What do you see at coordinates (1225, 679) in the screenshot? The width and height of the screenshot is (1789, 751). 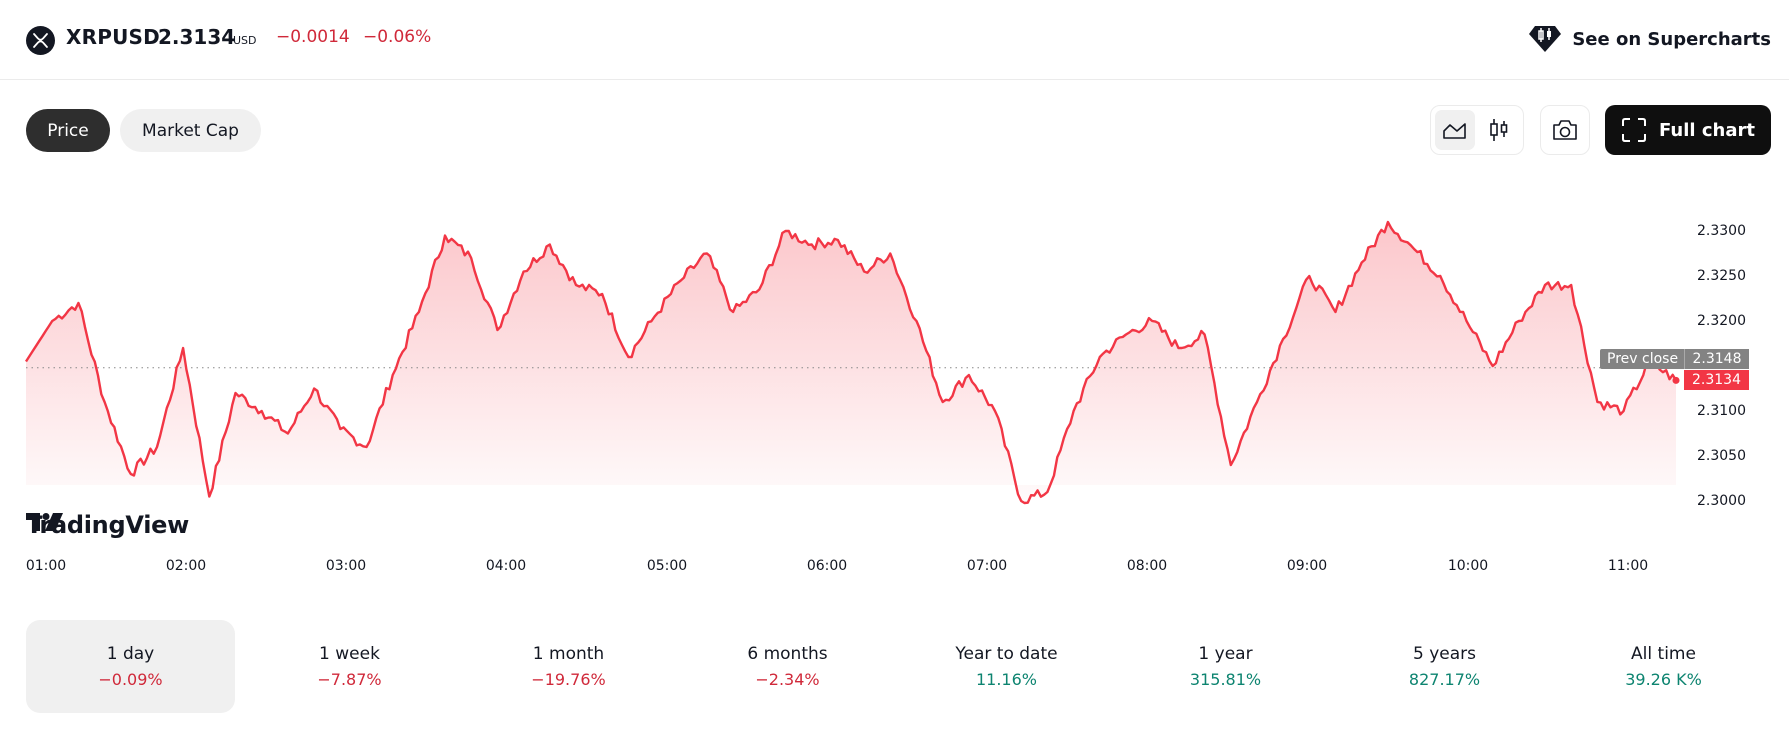 I see `period-change: 315.81%` at bounding box center [1225, 679].